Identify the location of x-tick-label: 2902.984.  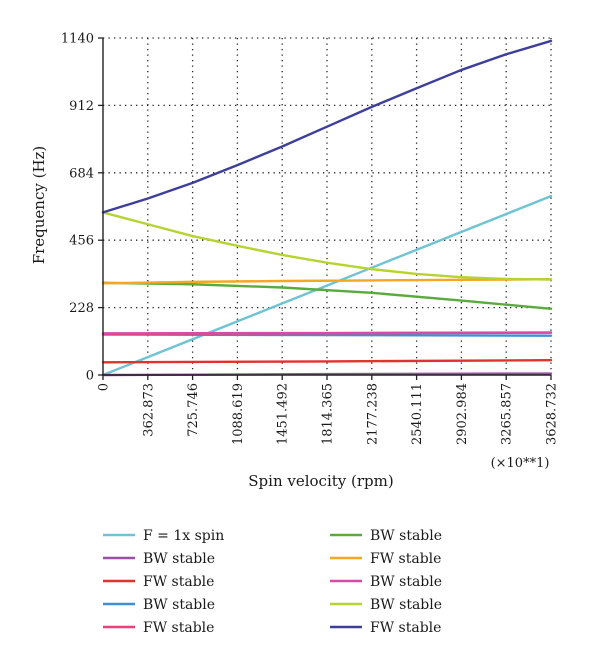
(462, 414).